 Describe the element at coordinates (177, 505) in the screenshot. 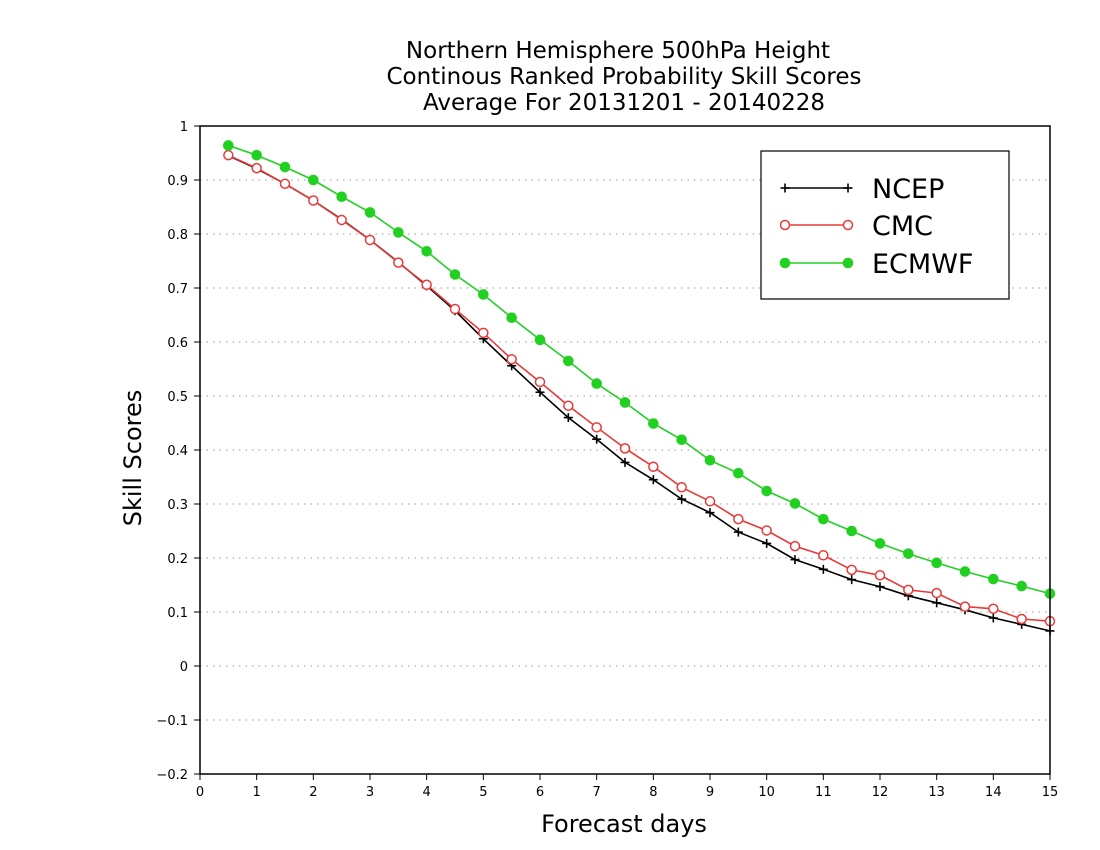

I see `y-tick-label: 0.3` at that location.